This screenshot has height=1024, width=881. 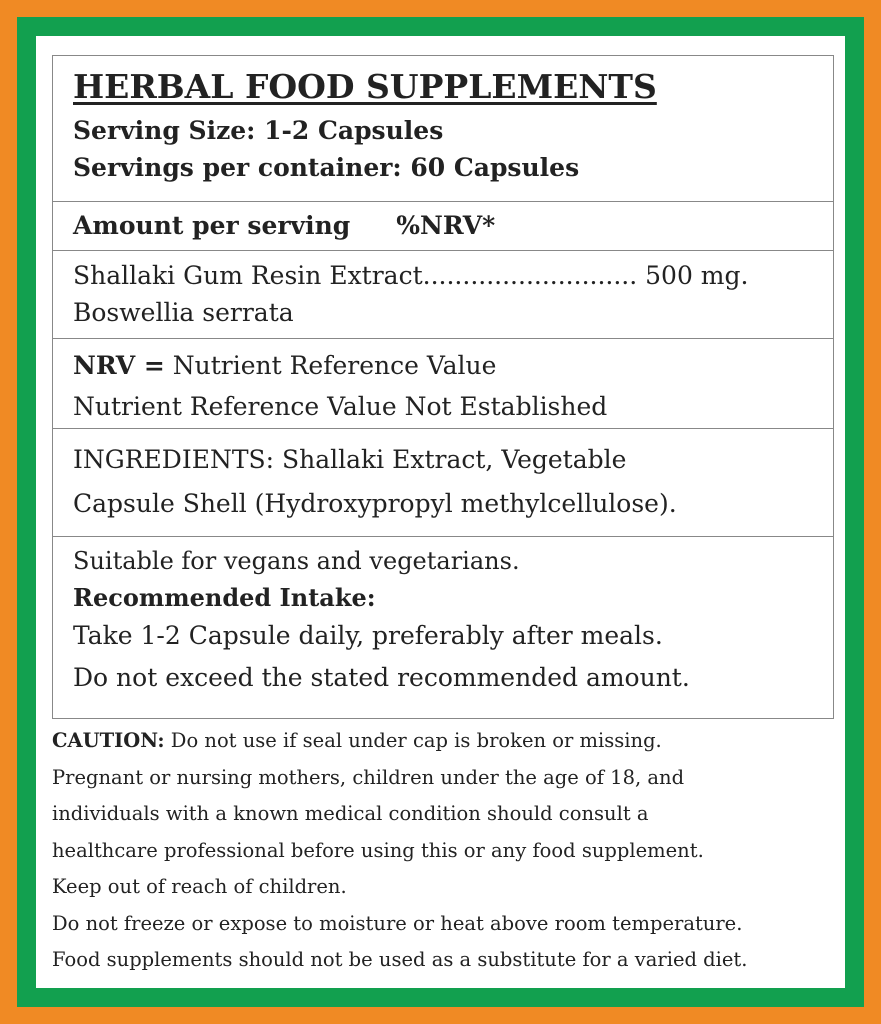 I want to click on nrv-note: Nutrient Reference Value Not Established, so click(x=340, y=406).